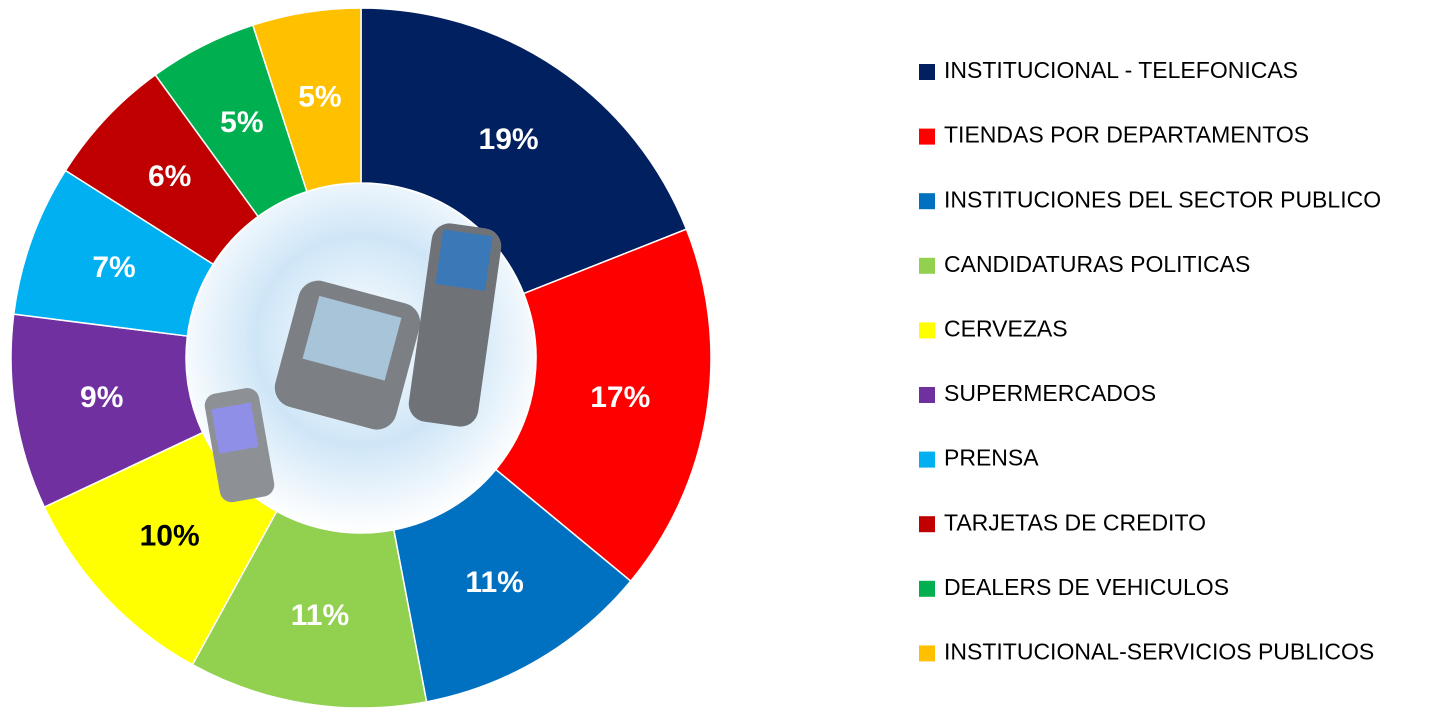 Image resolution: width=1433 pixels, height=708 pixels. I want to click on data-label: 9%, so click(101, 397).